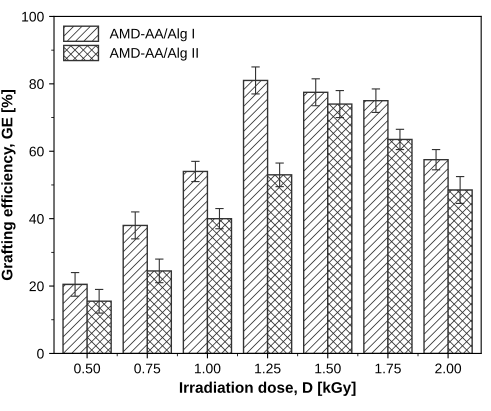  Describe the element at coordinates (147, 369) in the screenshot. I see `x-tick-label: 0.75` at that location.